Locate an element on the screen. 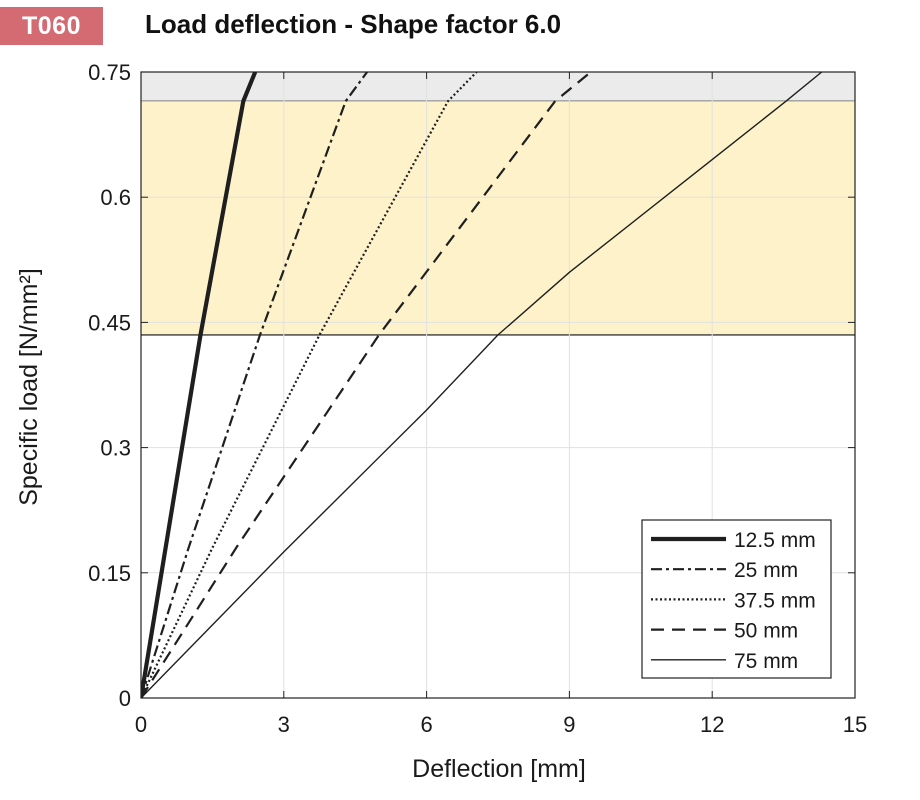  chart-title: Load deflection - Shape factor 6.0 is located at coordinates (353, 24).